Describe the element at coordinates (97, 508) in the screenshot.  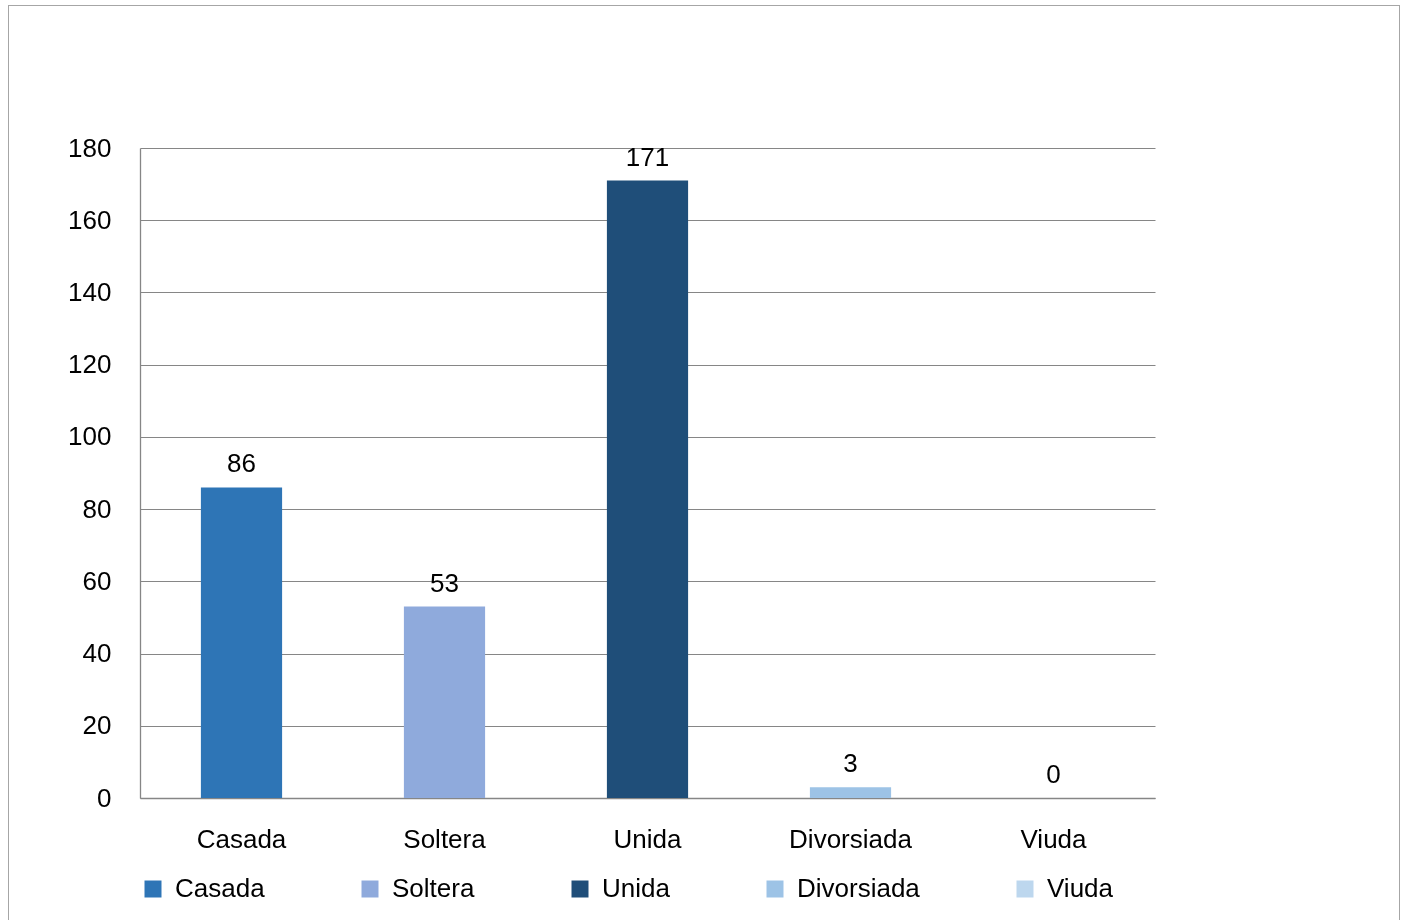
I see `y-tick-label: 80` at that location.